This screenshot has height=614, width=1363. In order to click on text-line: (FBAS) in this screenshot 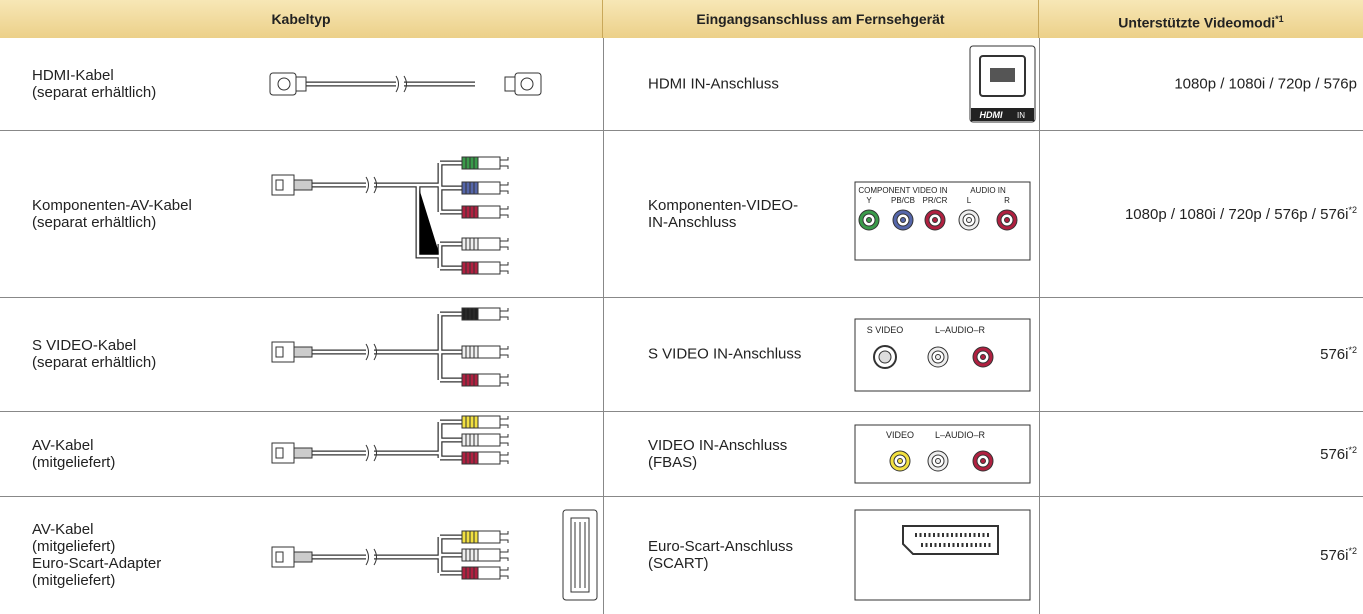, I will do `click(673, 462)`.